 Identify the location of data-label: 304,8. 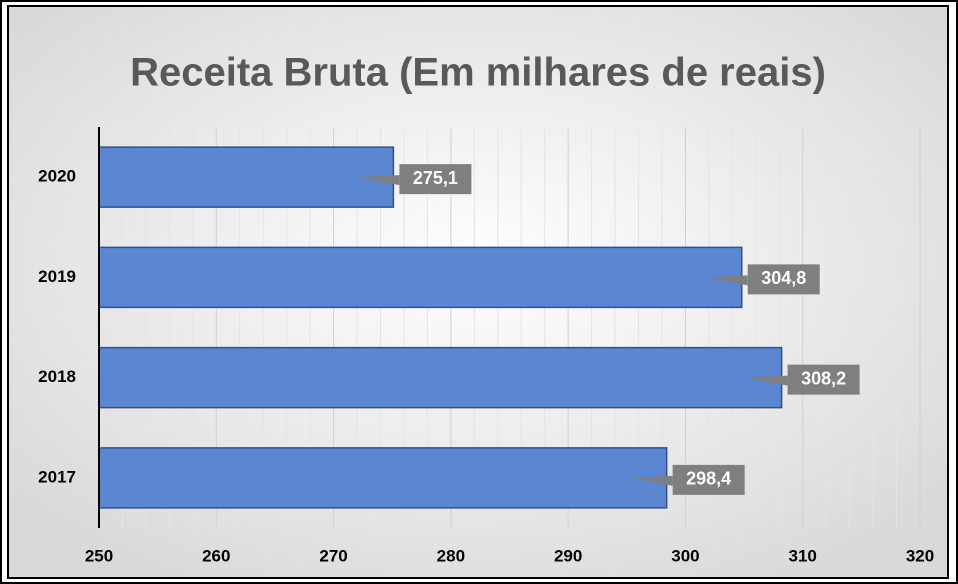
(783, 278).